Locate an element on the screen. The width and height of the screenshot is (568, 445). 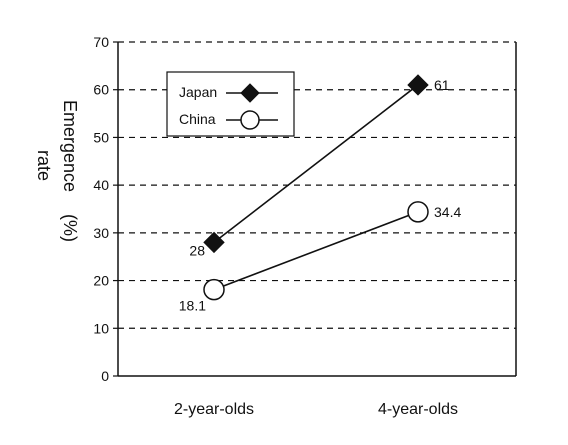
y-tick-label: 0 is located at coordinates (105, 376).